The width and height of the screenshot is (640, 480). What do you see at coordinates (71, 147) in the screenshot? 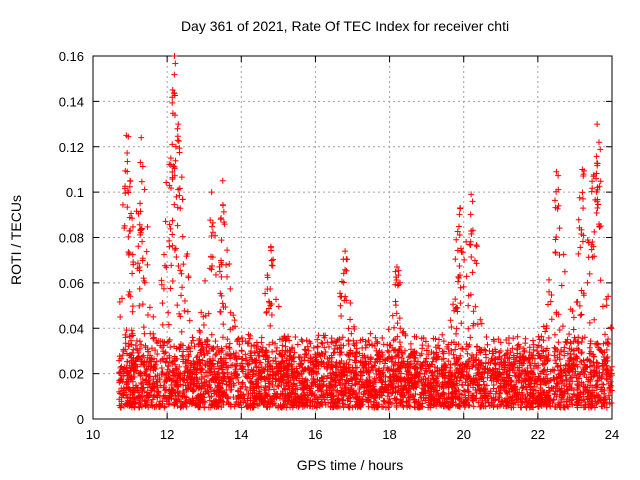
I see `y-tick-label: 0.12` at bounding box center [71, 147].